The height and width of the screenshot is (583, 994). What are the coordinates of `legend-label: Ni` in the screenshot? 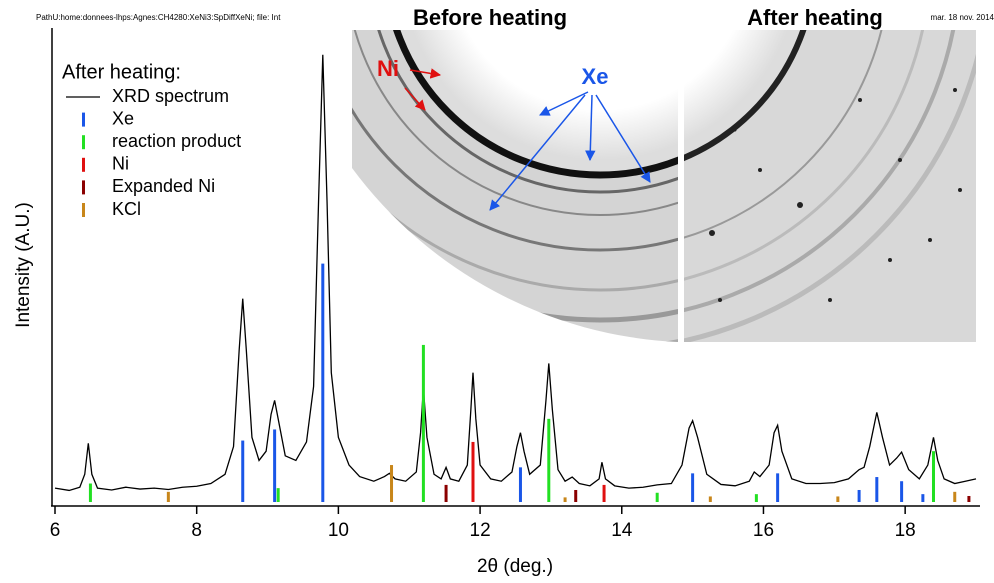 It's located at (120, 164).